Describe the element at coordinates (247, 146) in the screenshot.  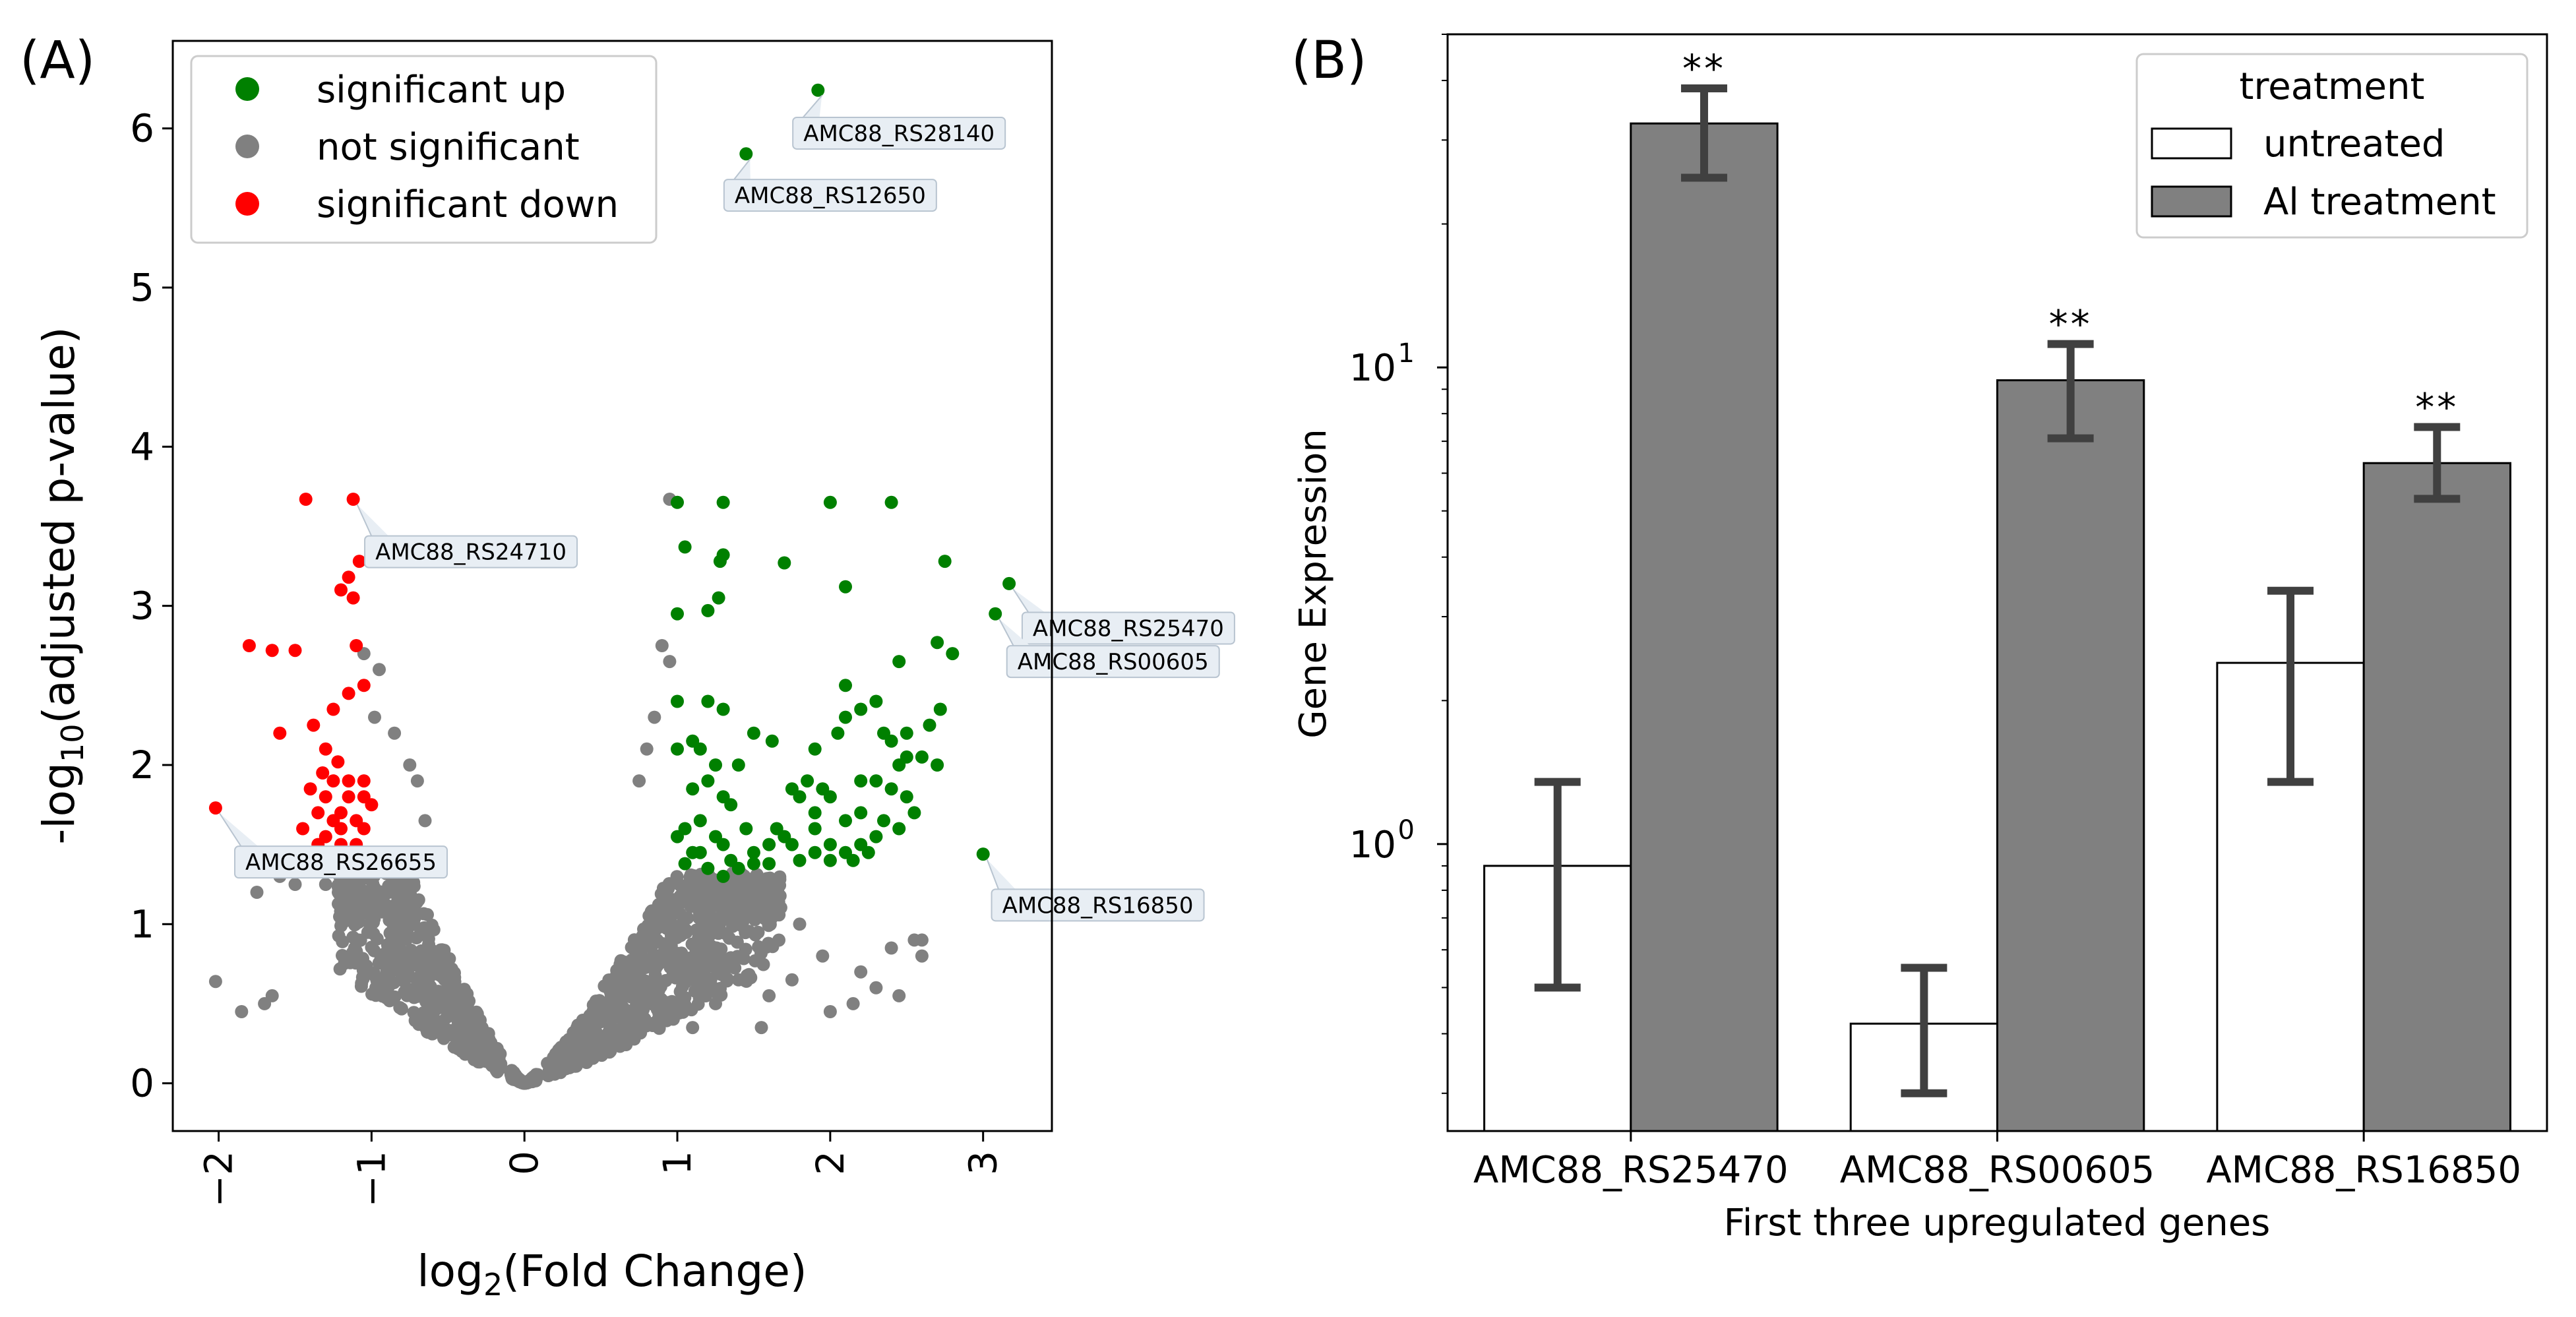
I see `legend-marker-not-significant` at that location.